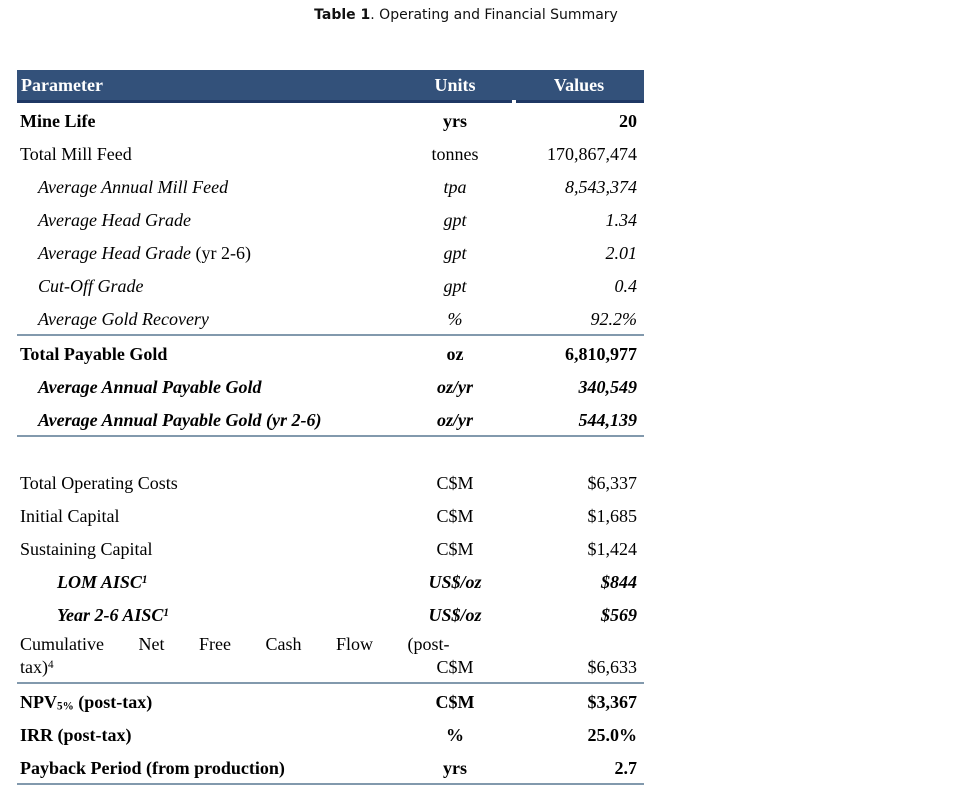  I want to click on parameter-cell: IRR (post-tax), so click(206, 736).